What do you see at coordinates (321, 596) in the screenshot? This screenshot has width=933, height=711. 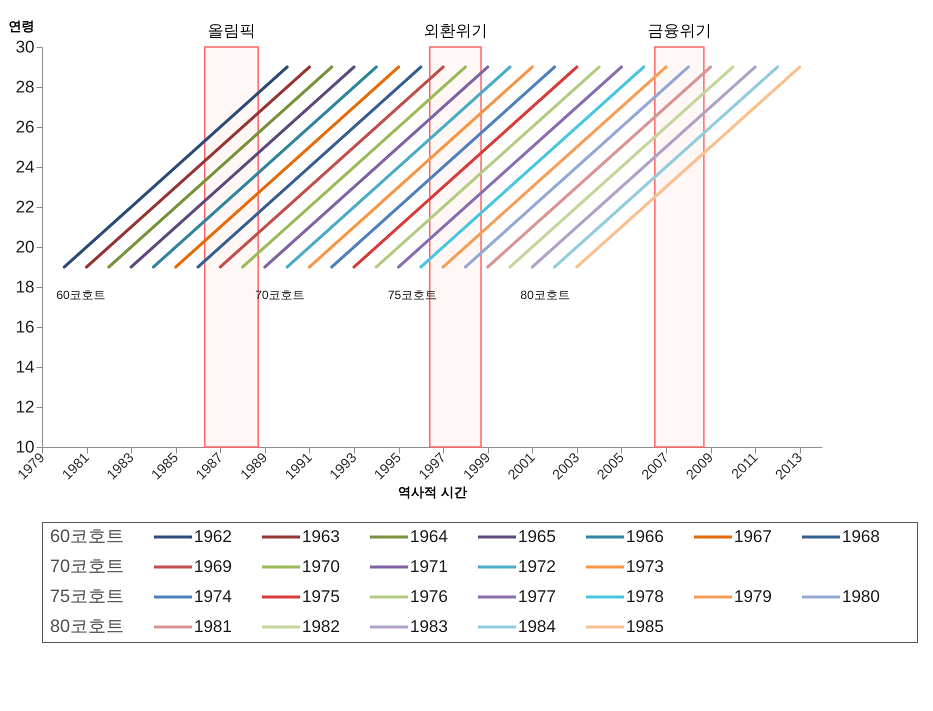 I see `legend-label: 1975` at bounding box center [321, 596].